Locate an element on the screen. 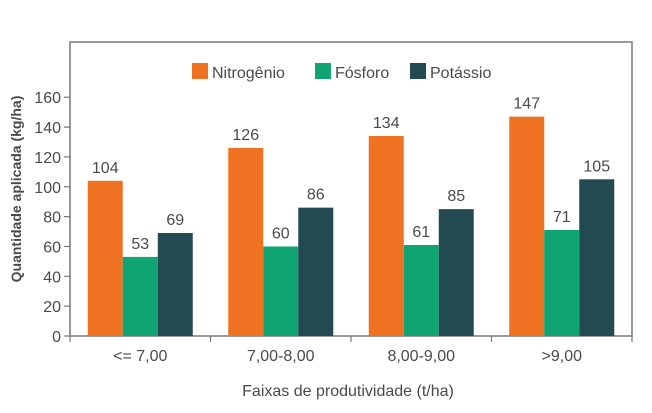 Image resolution: width=652 pixels, height=413 pixels. x-tick-label: <= 7,00 is located at coordinates (140, 356).